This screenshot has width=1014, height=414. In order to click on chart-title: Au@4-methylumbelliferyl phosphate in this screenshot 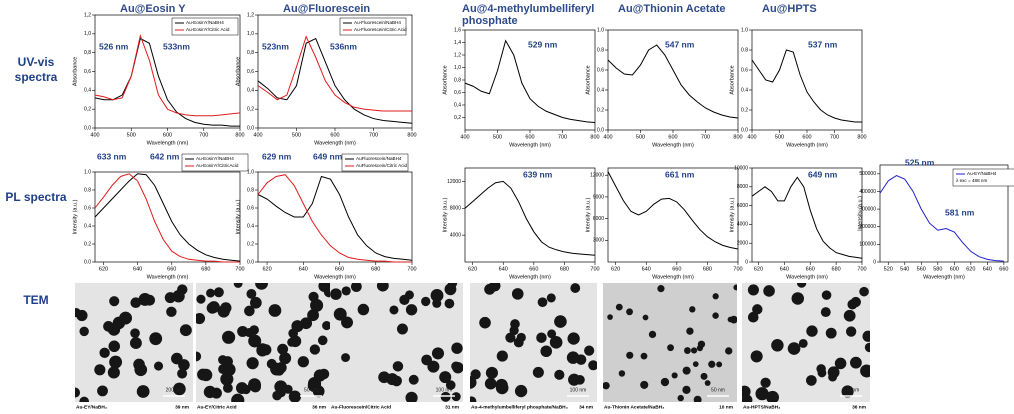, I will do `click(528, 15)`.